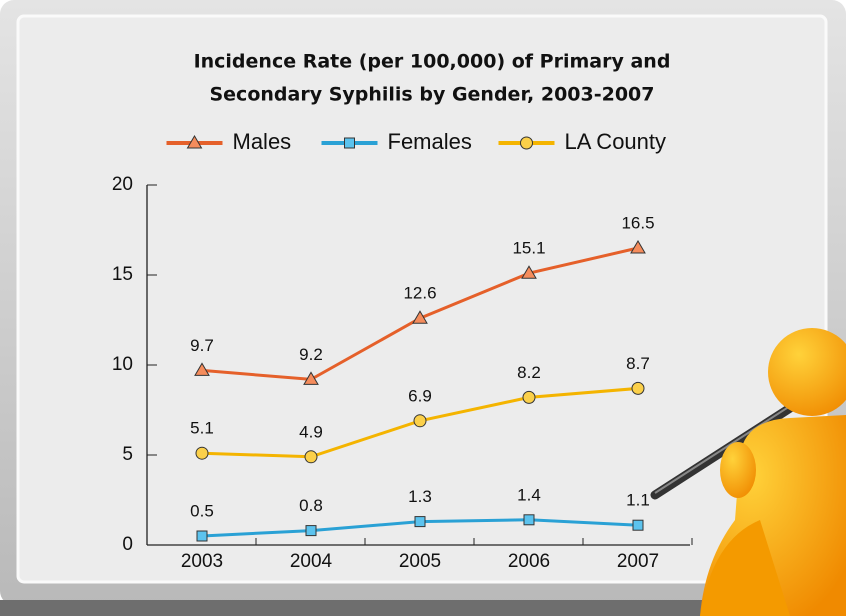 This screenshot has width=846, height=616. What do you see at coordinates (529, 372) in the screenshot?
I see `data-label: 8.2` at bounding box center [529, 372].